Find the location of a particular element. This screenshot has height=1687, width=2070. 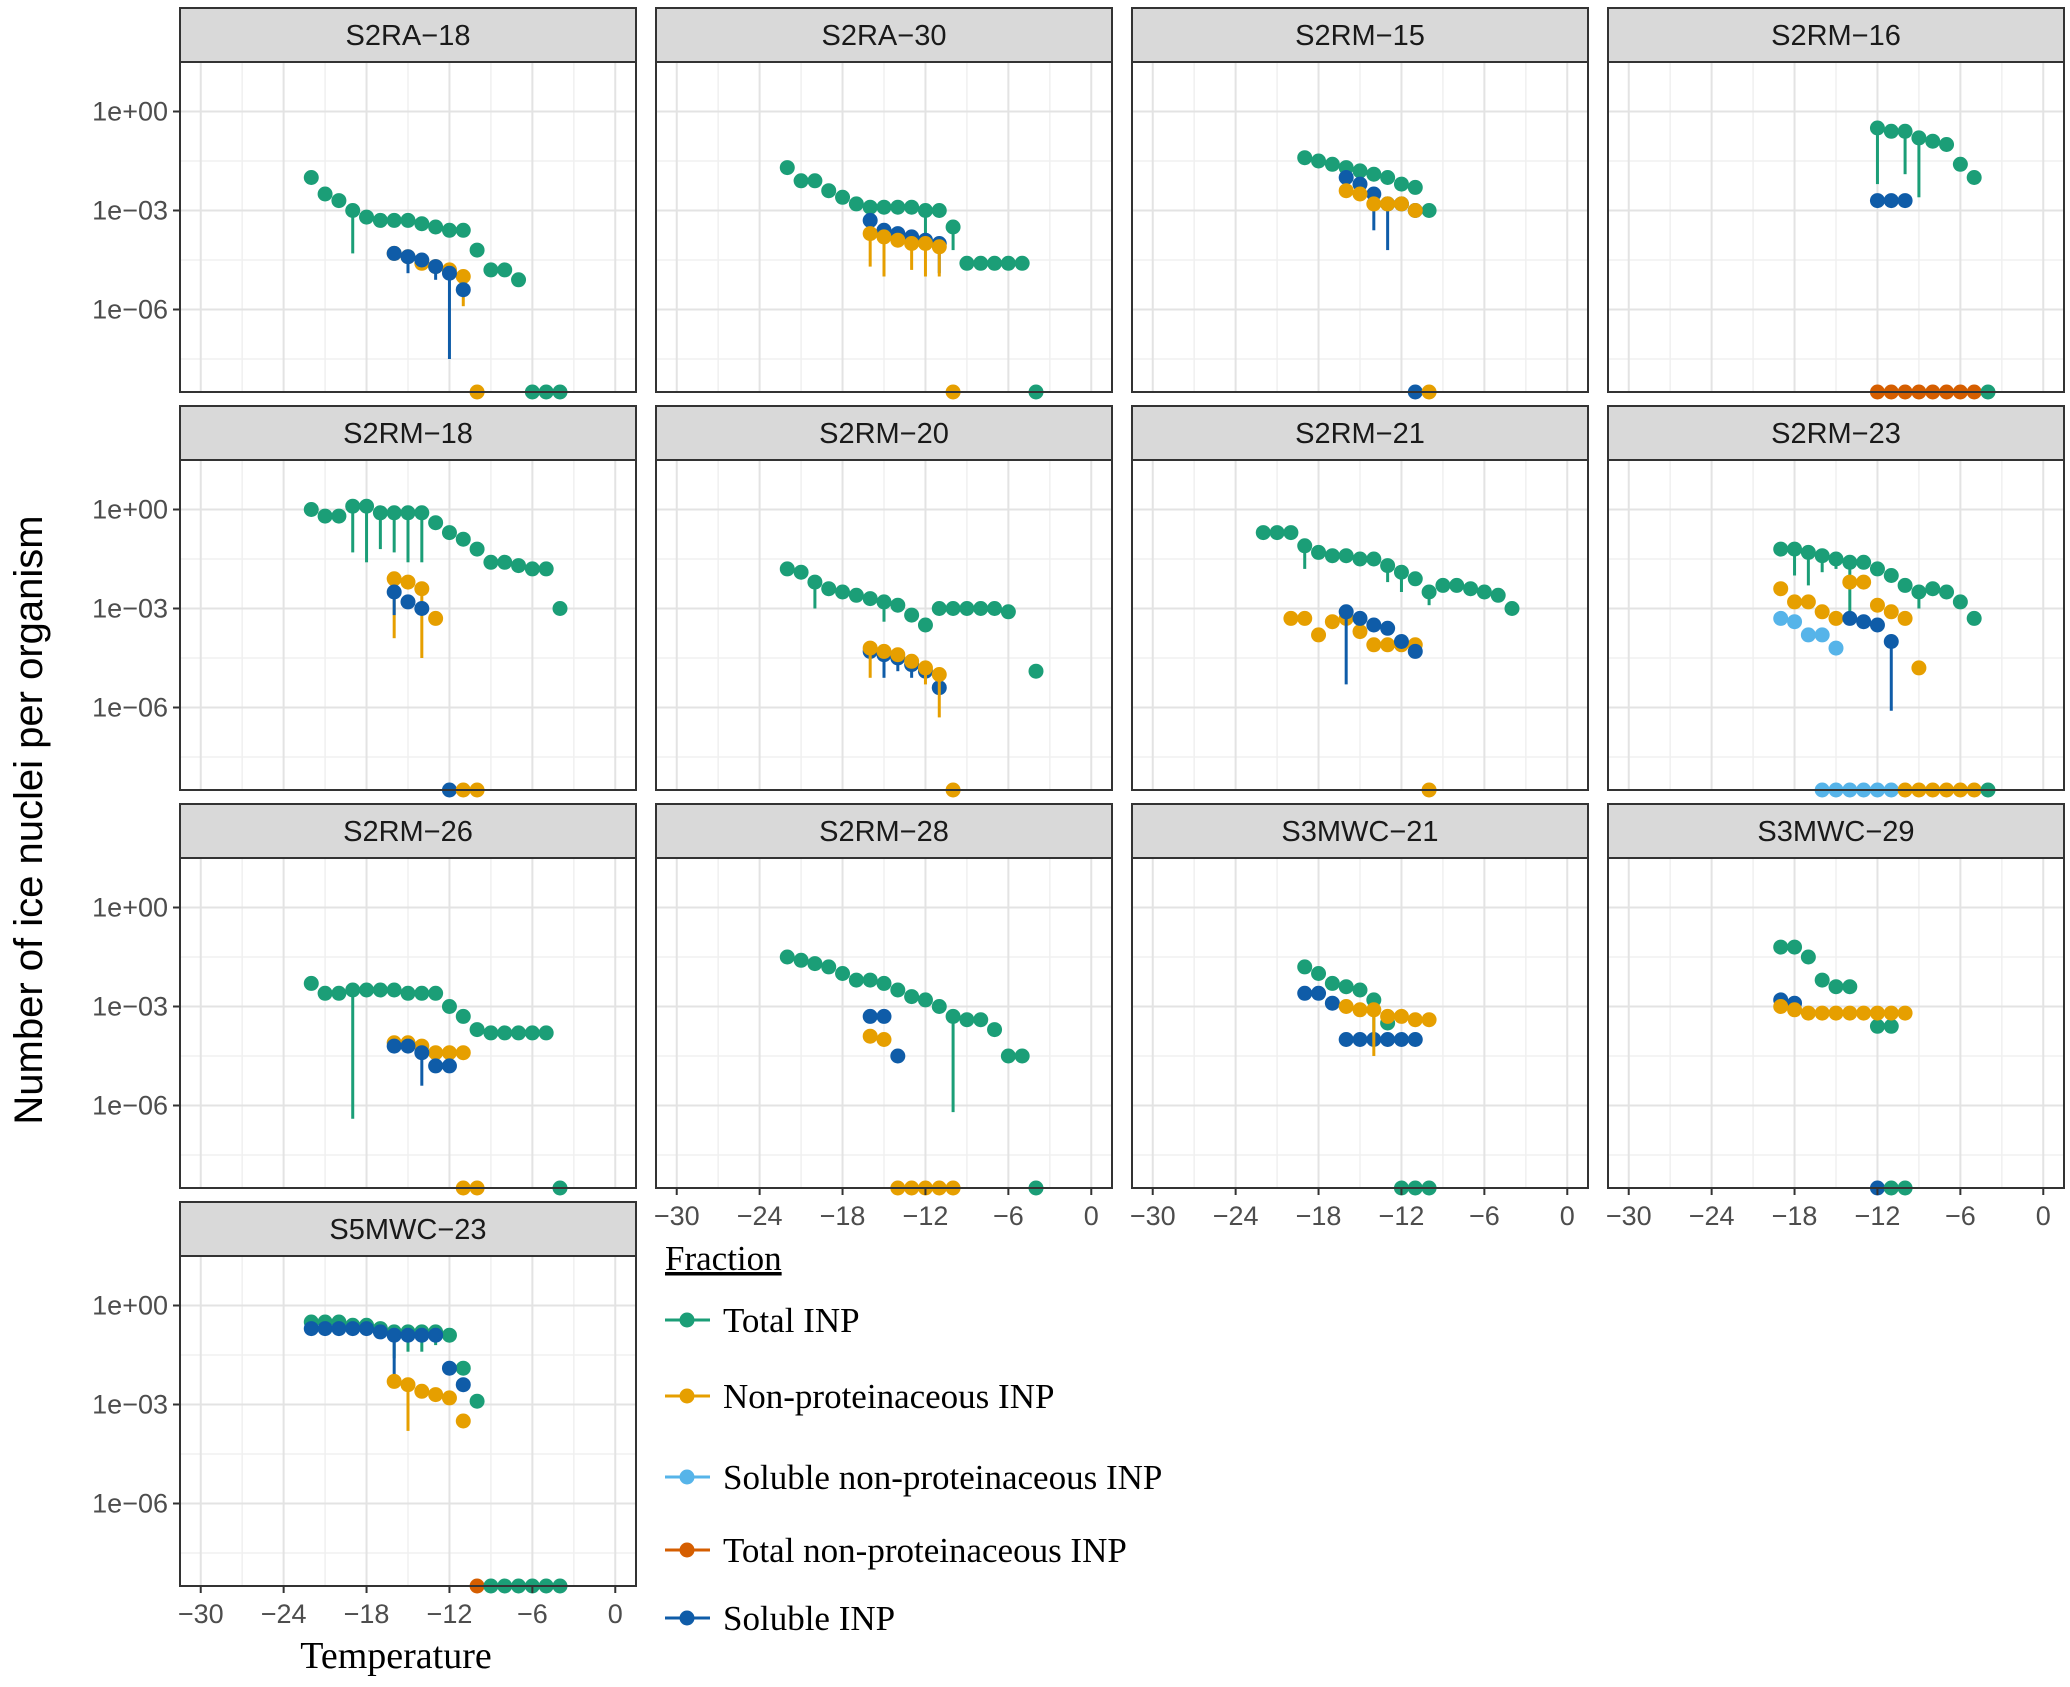

facet-title: S2RM−23 is located at coordinates (1836, 434).